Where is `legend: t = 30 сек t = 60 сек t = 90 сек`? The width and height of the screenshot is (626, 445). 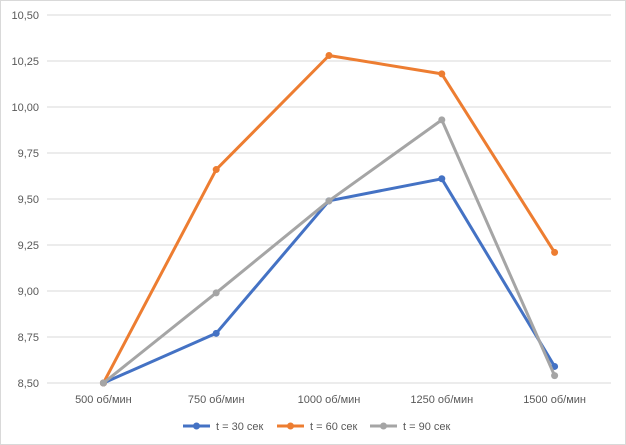 legend: t = 30 сек t = 60 сек t = 90 сек is located at coordinates (317, 427).